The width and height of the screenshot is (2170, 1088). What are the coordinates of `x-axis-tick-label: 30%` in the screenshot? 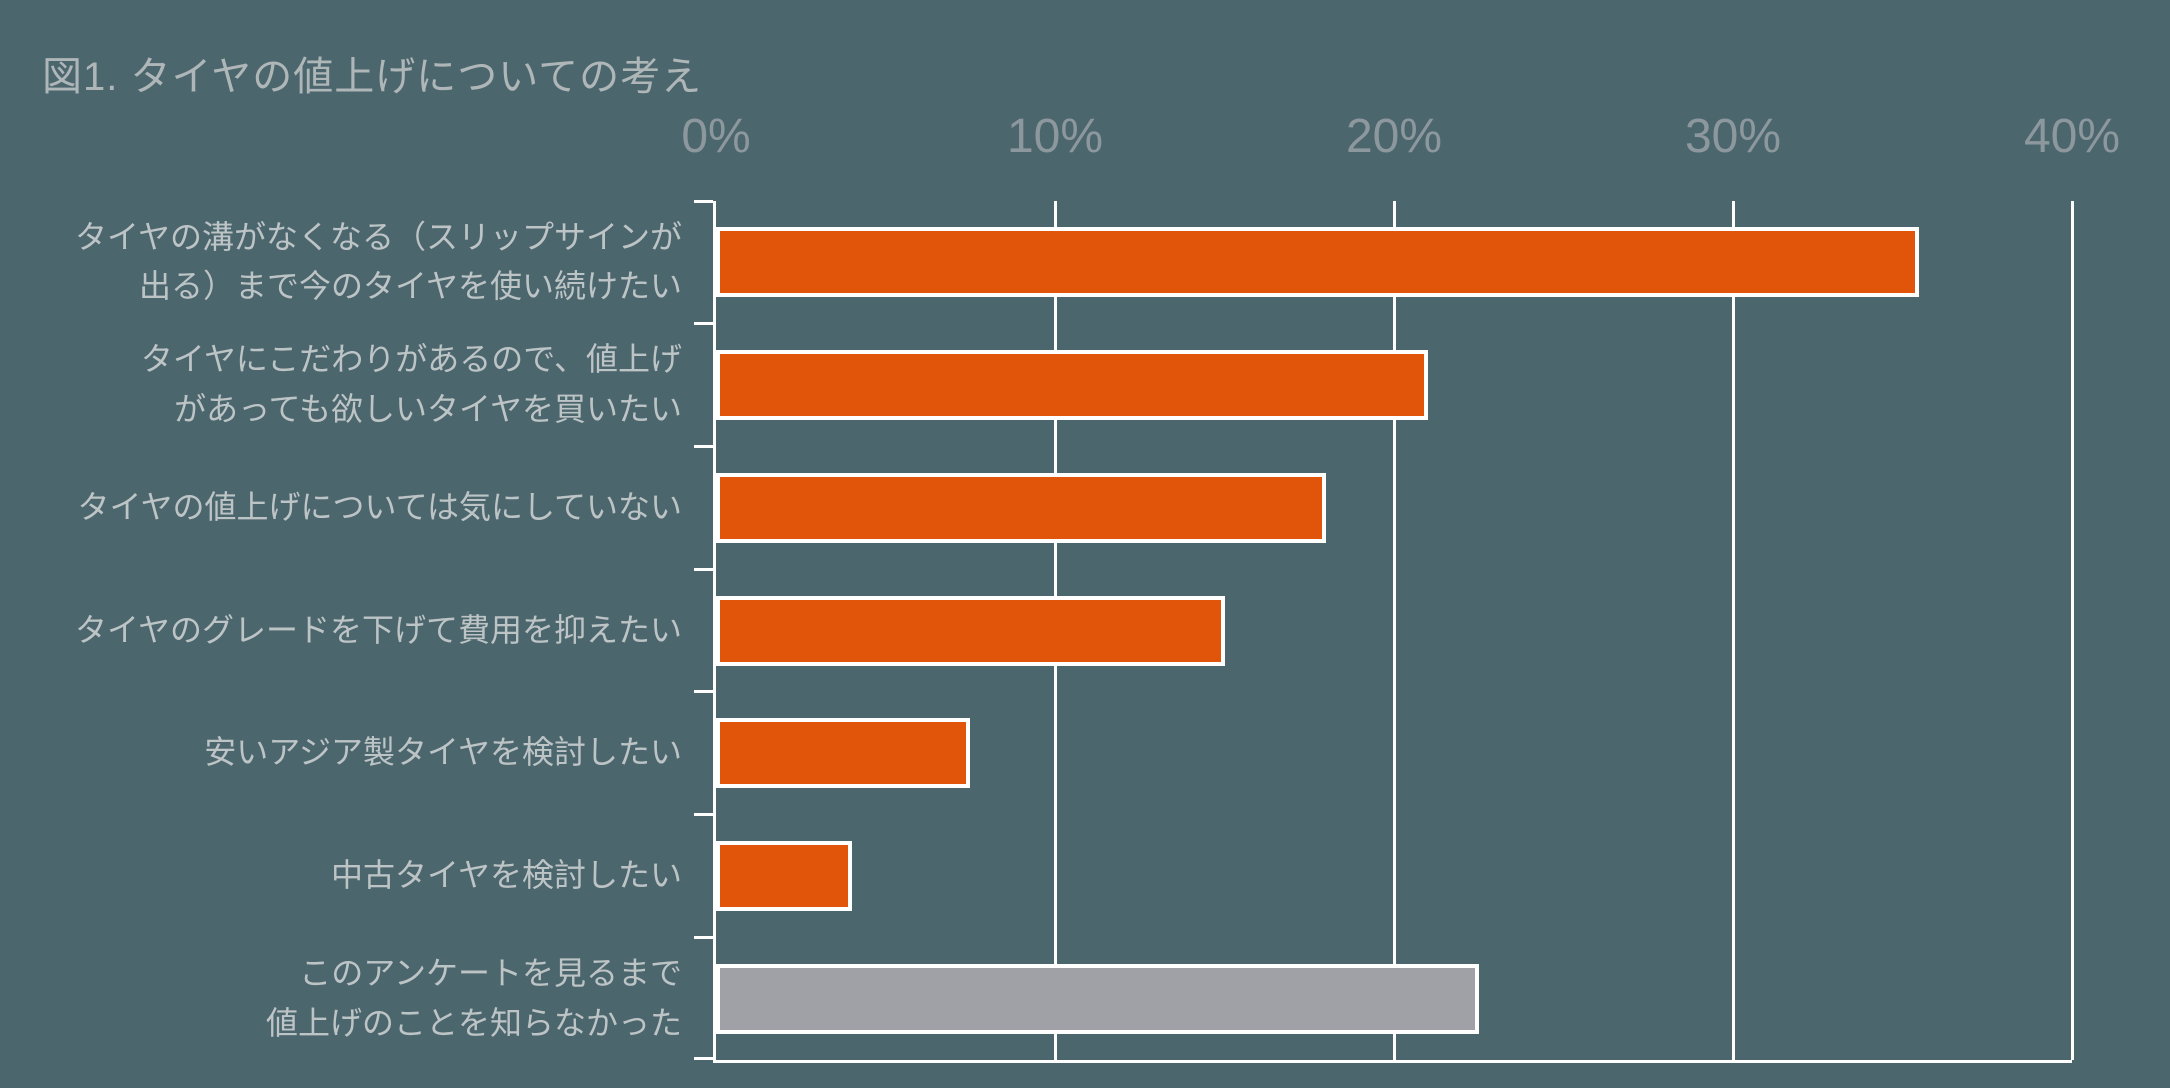 It's located at (1733, 136).